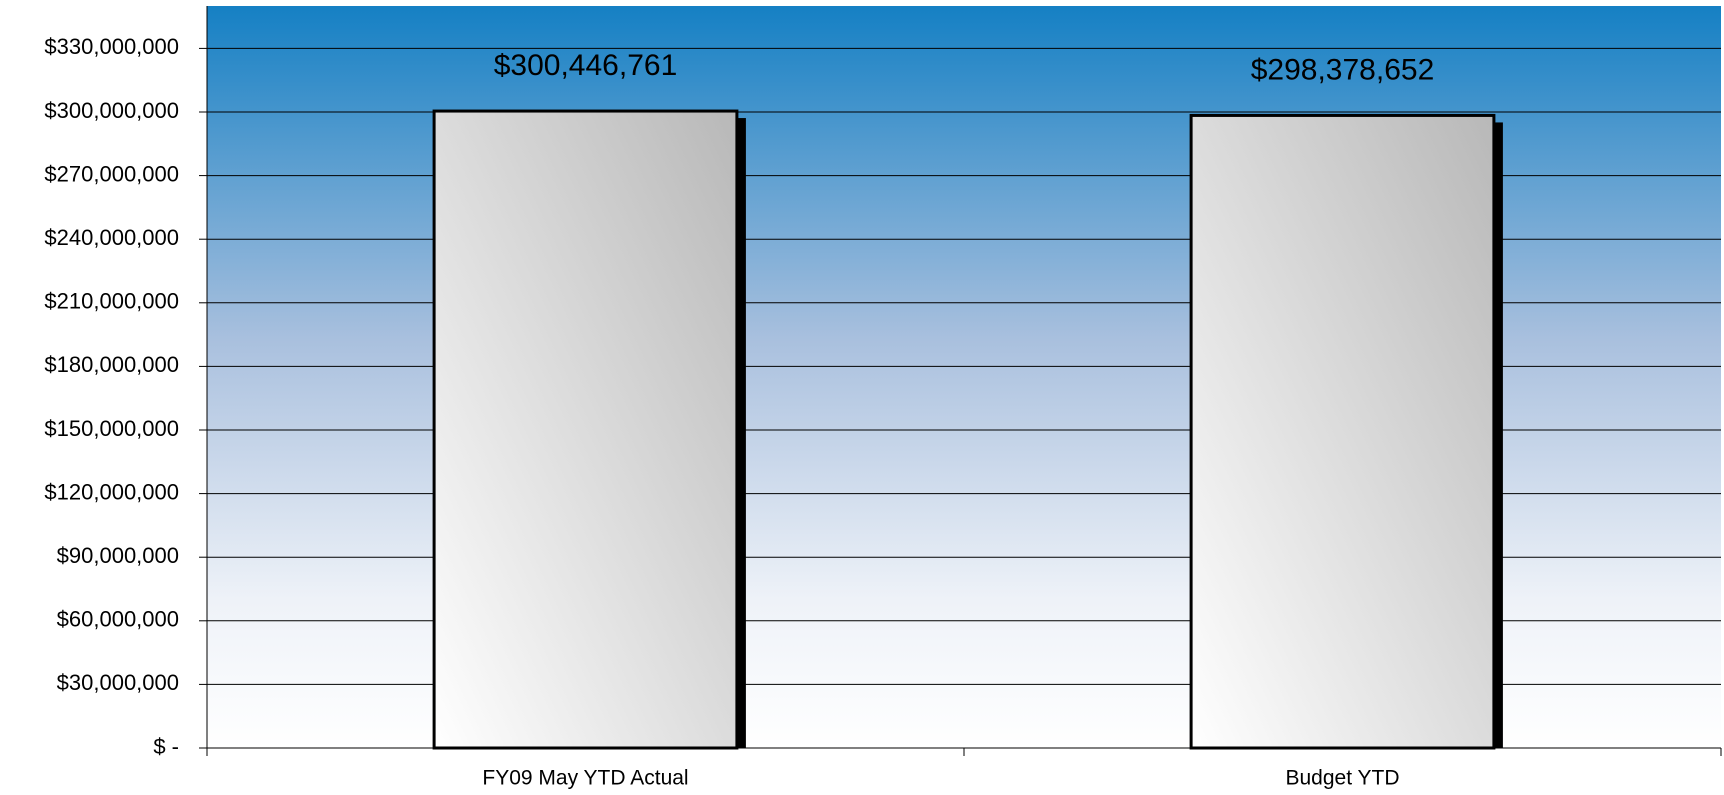  Describe the element at coordinates (585, 778) in the screenshot. I see `x-tick-label: FY09 May YTD Actual` at that location.